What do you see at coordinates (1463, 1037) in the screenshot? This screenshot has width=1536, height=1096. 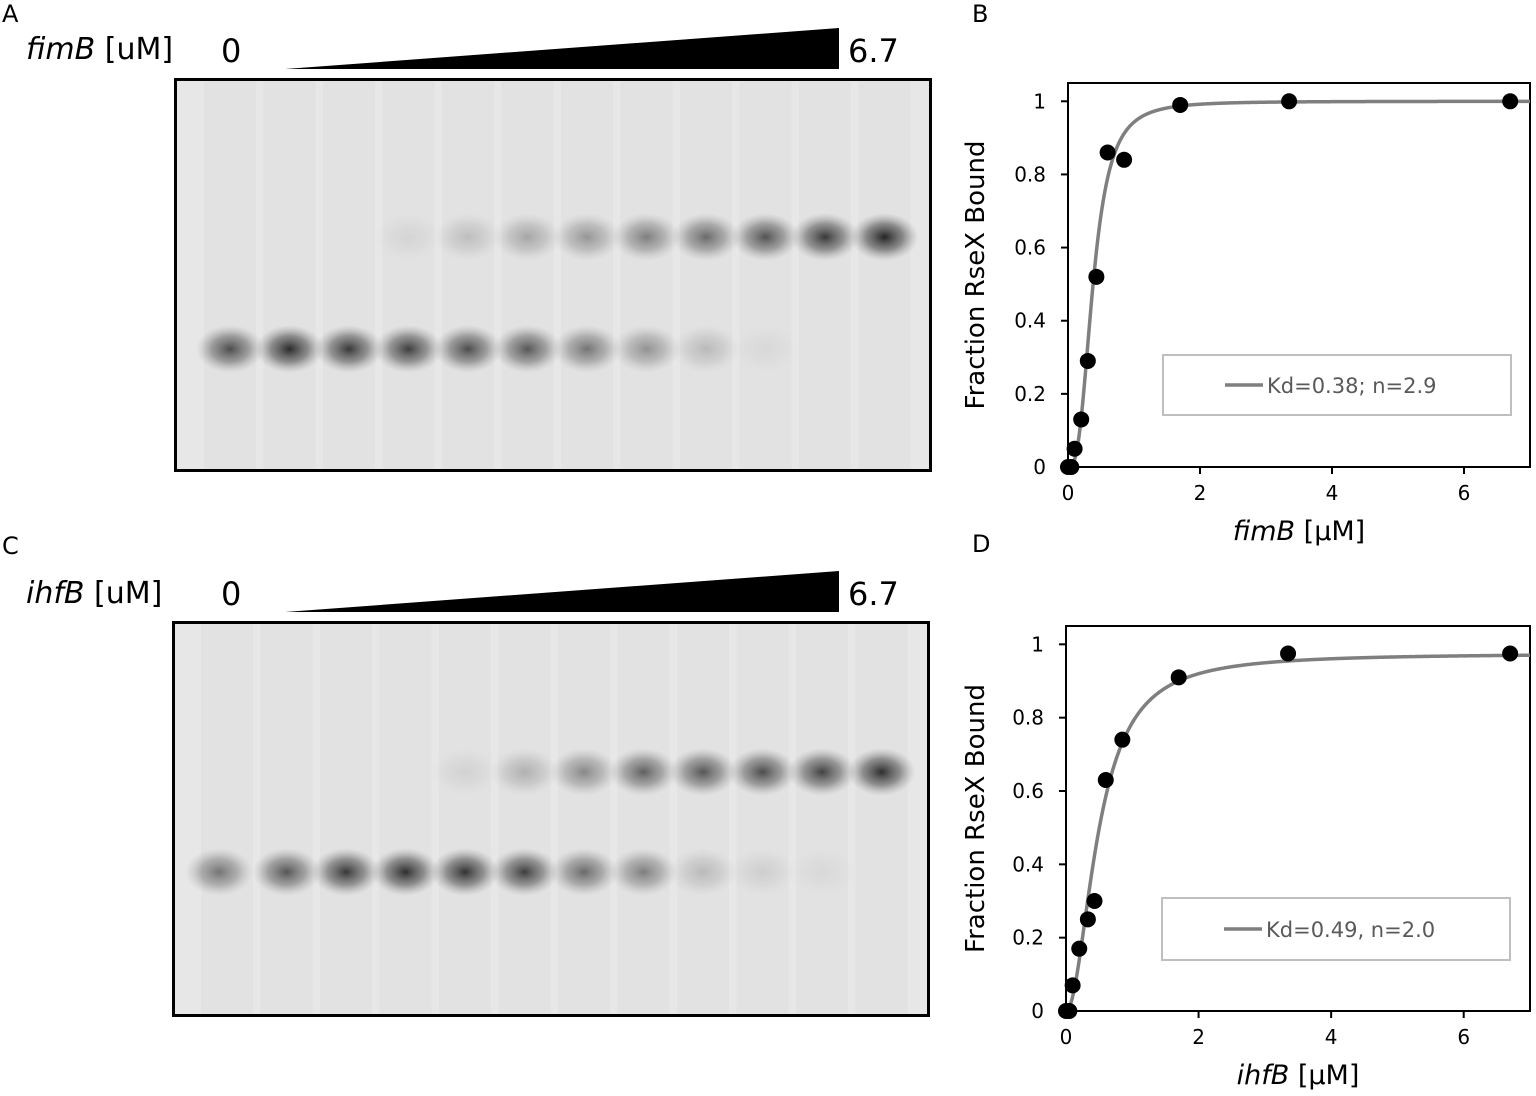 I see `chart-1-x-tick-label: 6` at bounding box center [1463, 1037].